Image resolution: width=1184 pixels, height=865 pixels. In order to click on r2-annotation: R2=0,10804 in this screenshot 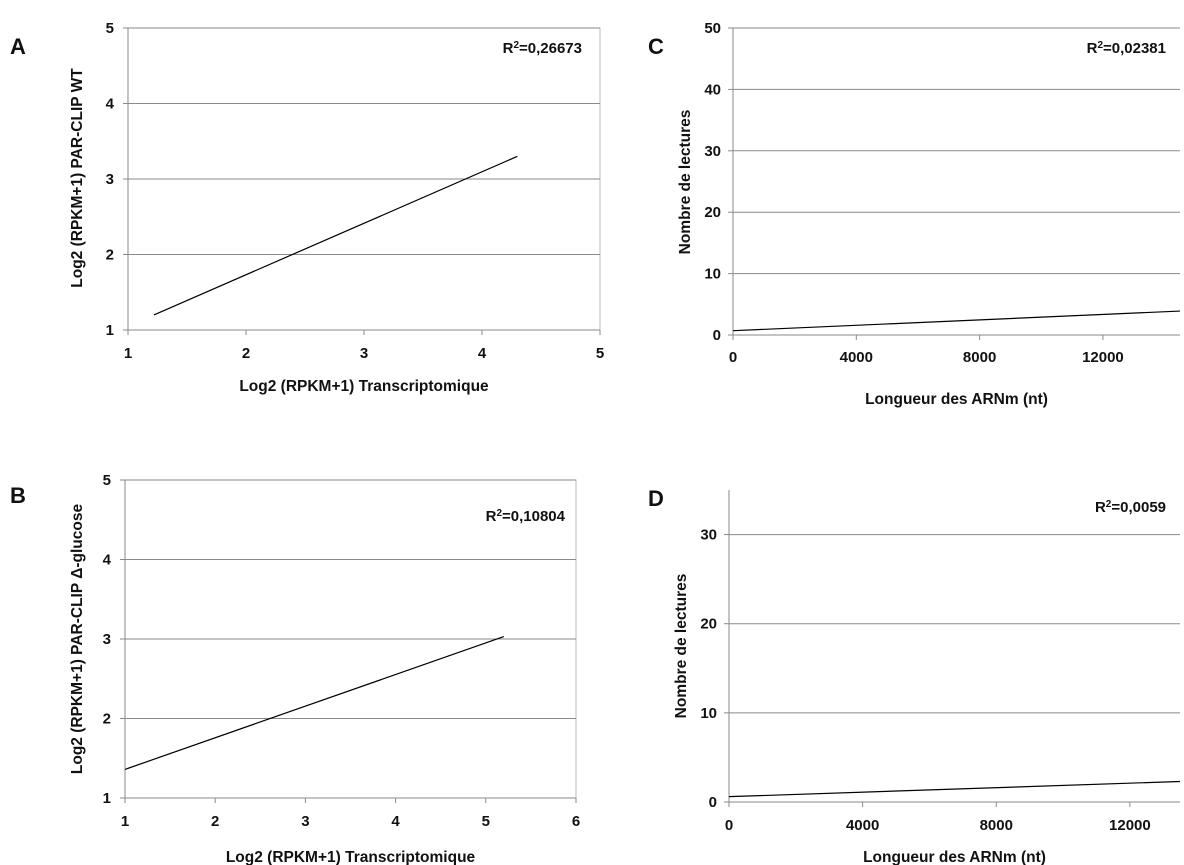, I will do `click(526, 517)`.